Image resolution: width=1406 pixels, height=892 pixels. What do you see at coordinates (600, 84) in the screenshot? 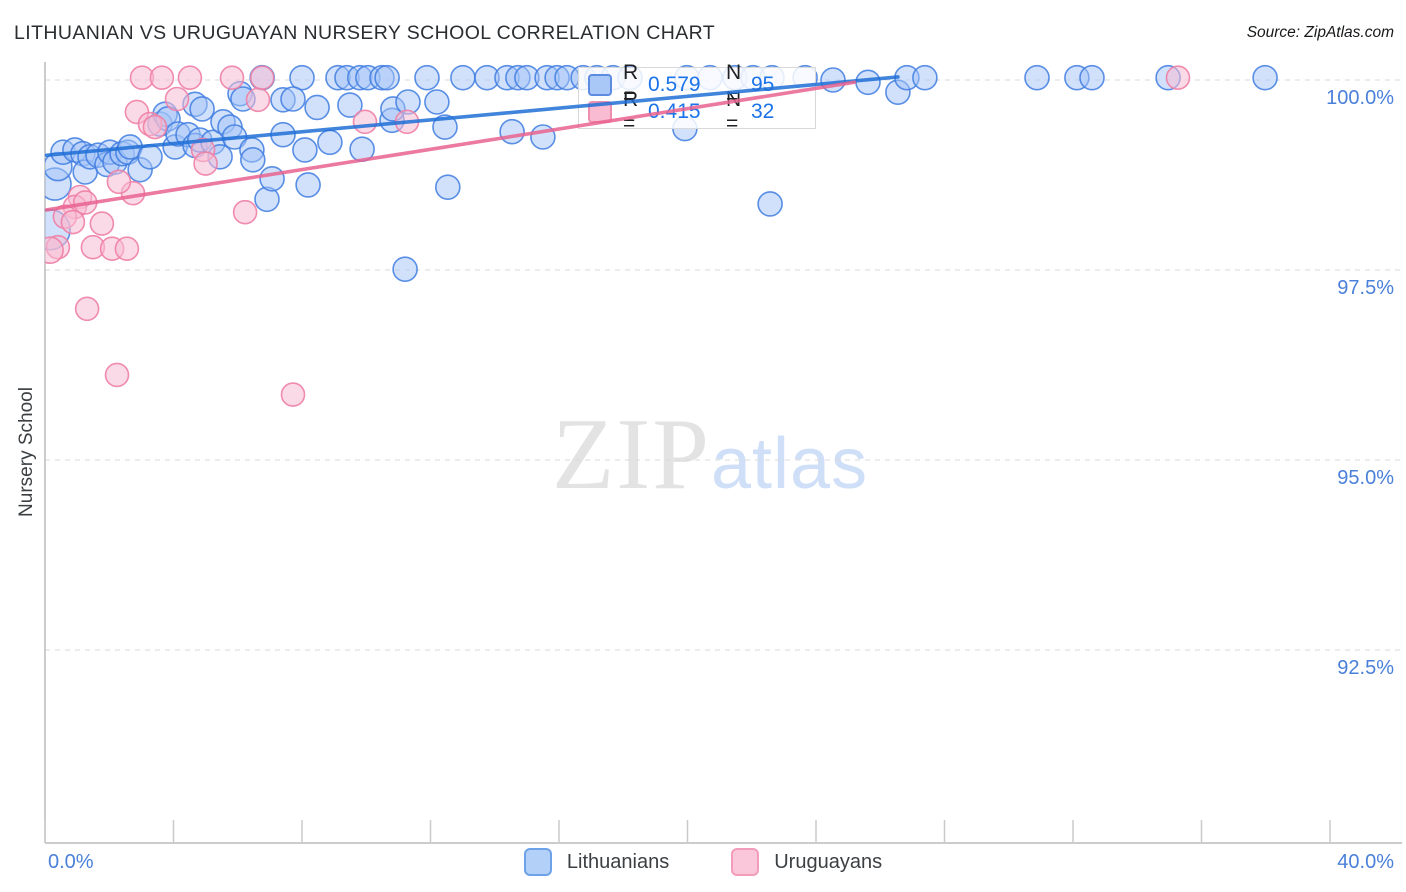
I see `lithuanians-swatch` at bounding box center [600, 84].